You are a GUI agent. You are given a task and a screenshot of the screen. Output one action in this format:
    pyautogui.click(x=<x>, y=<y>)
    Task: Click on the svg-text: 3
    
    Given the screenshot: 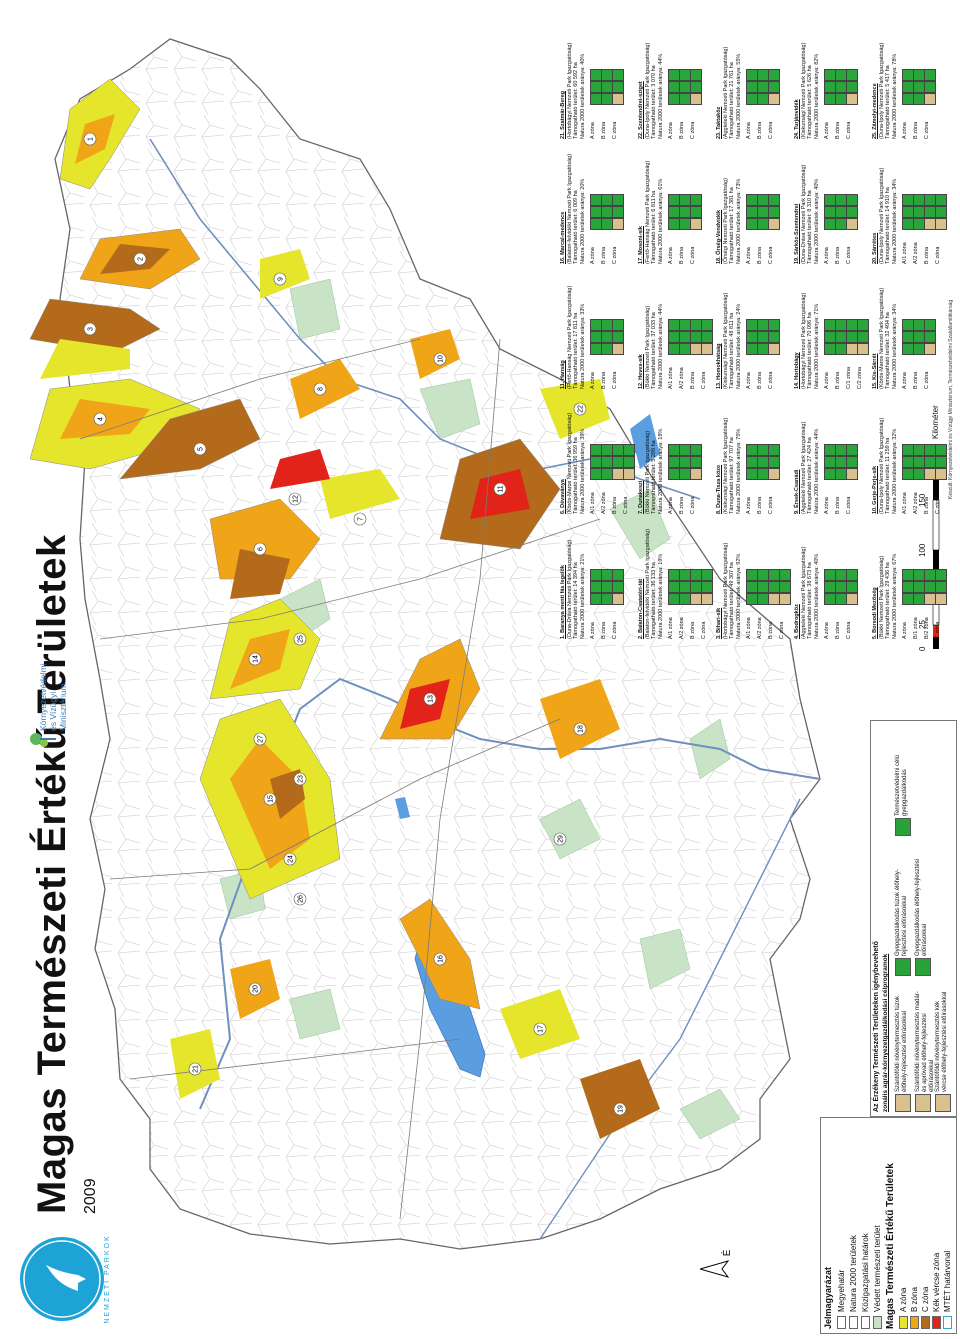 What is the action you would take?
    pyautogui.click(x=91, y=329)
    